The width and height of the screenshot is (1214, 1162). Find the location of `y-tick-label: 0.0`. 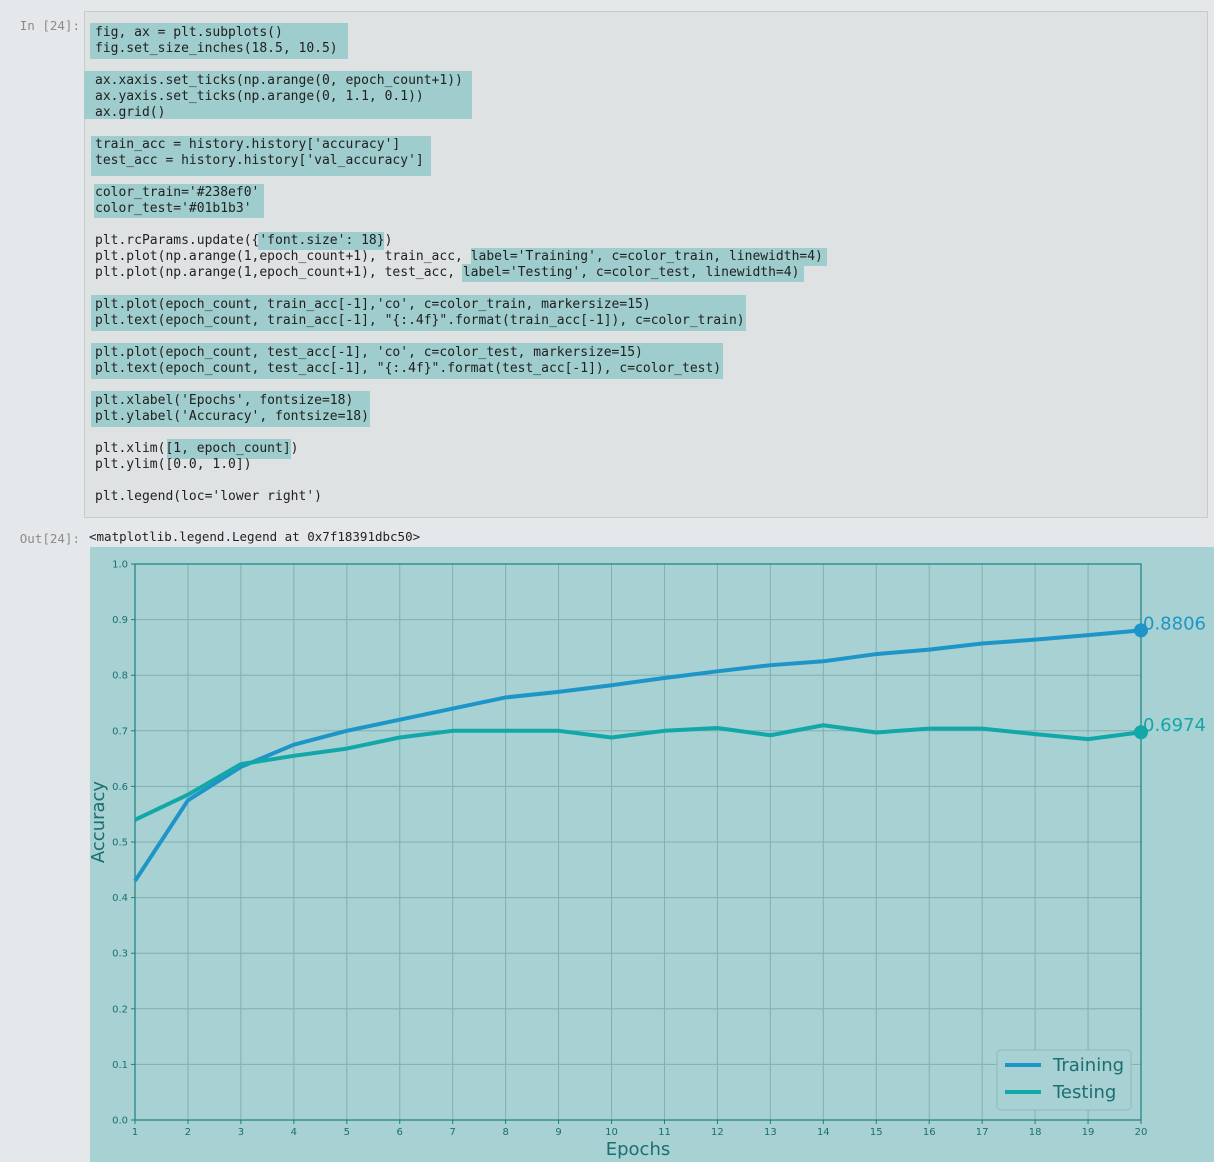

y-tick-label: 0.0 is located at coordinates (120, 1121).